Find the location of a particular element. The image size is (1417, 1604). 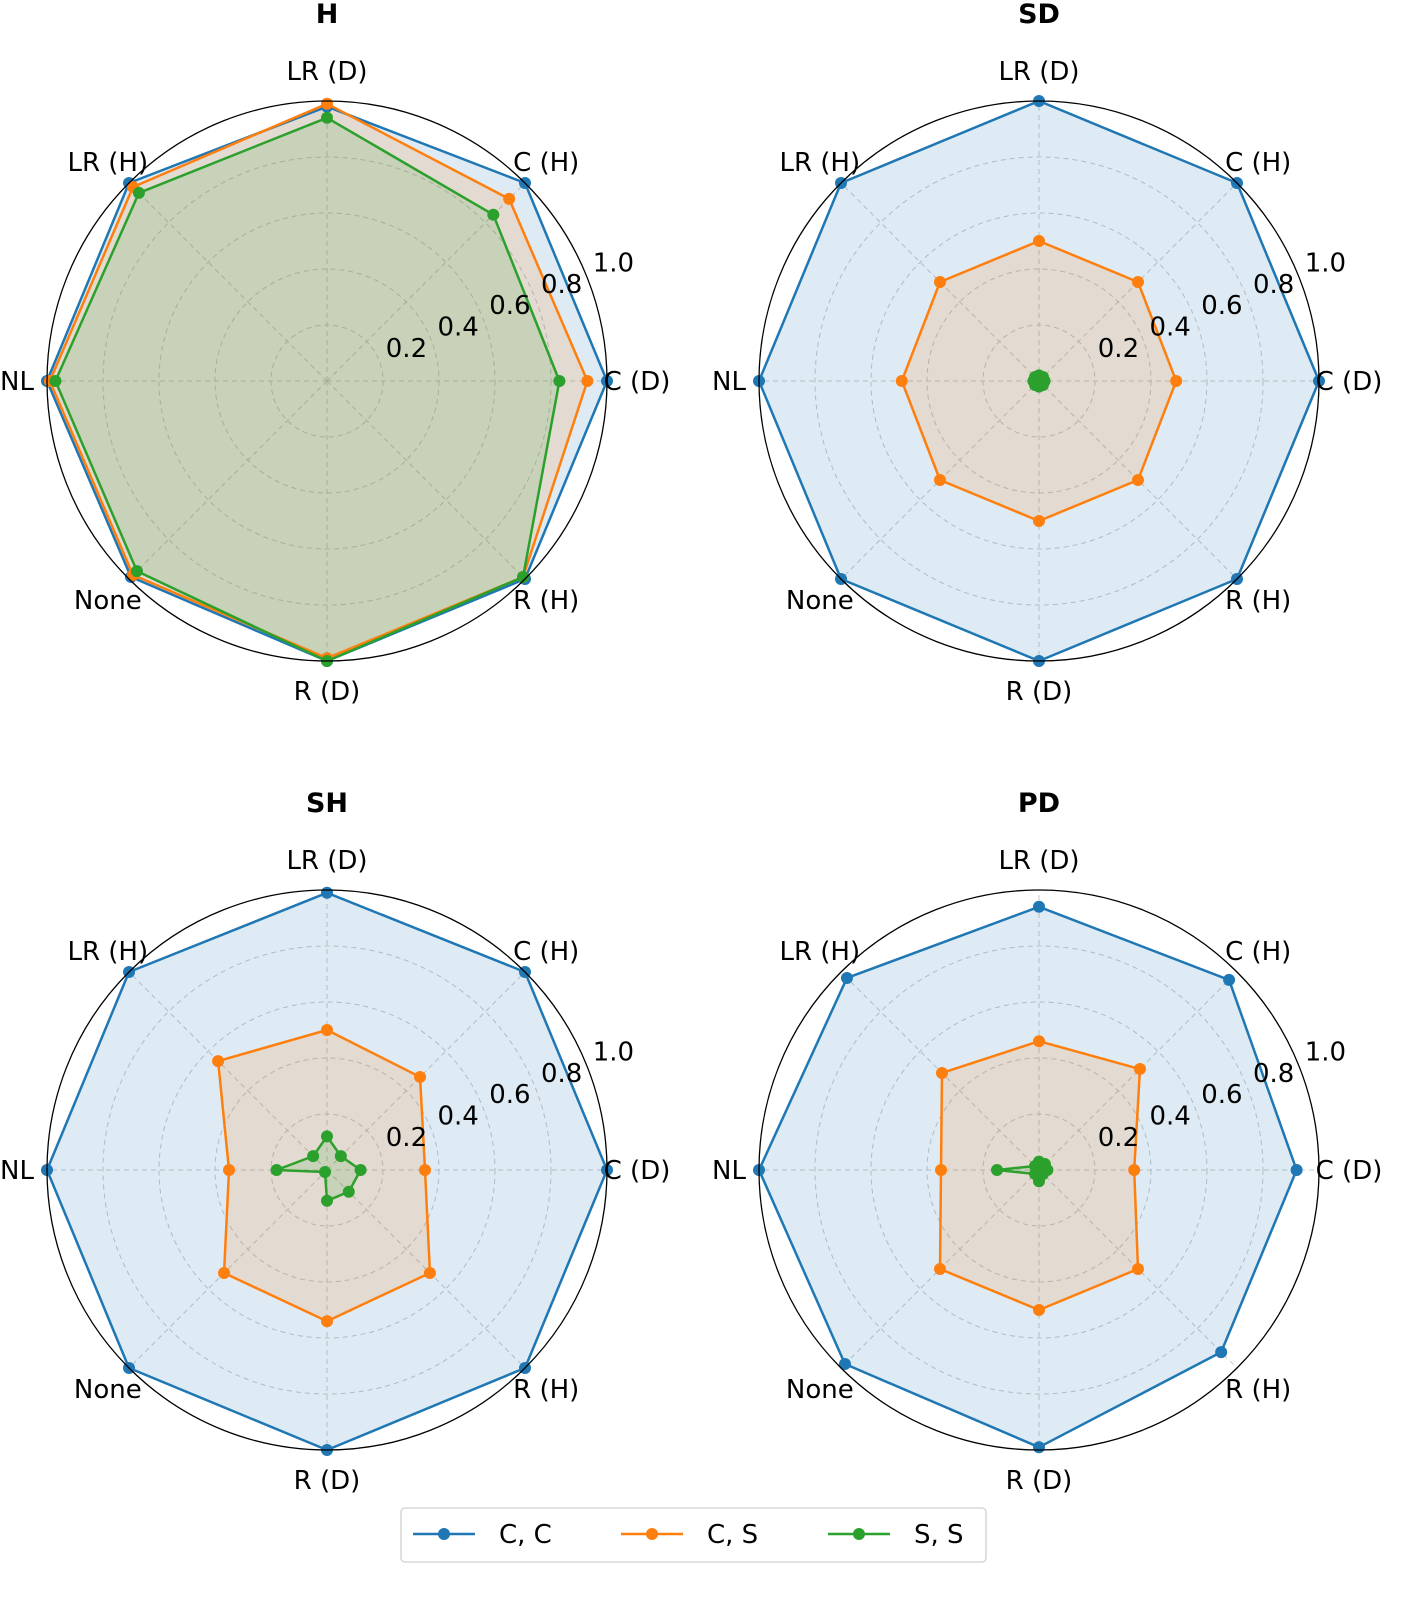

series-fill-s-s is located at coordinates (307, 389).